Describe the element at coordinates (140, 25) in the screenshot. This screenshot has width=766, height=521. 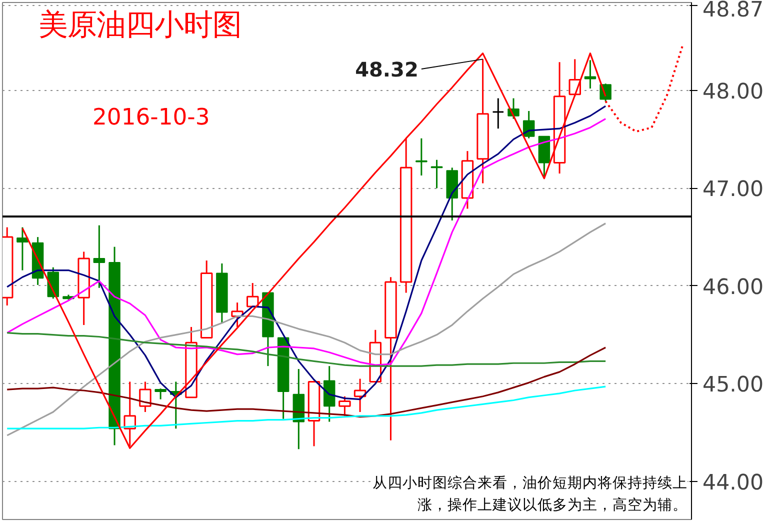
I see `chart-title: 美原油四小时图` at that location.